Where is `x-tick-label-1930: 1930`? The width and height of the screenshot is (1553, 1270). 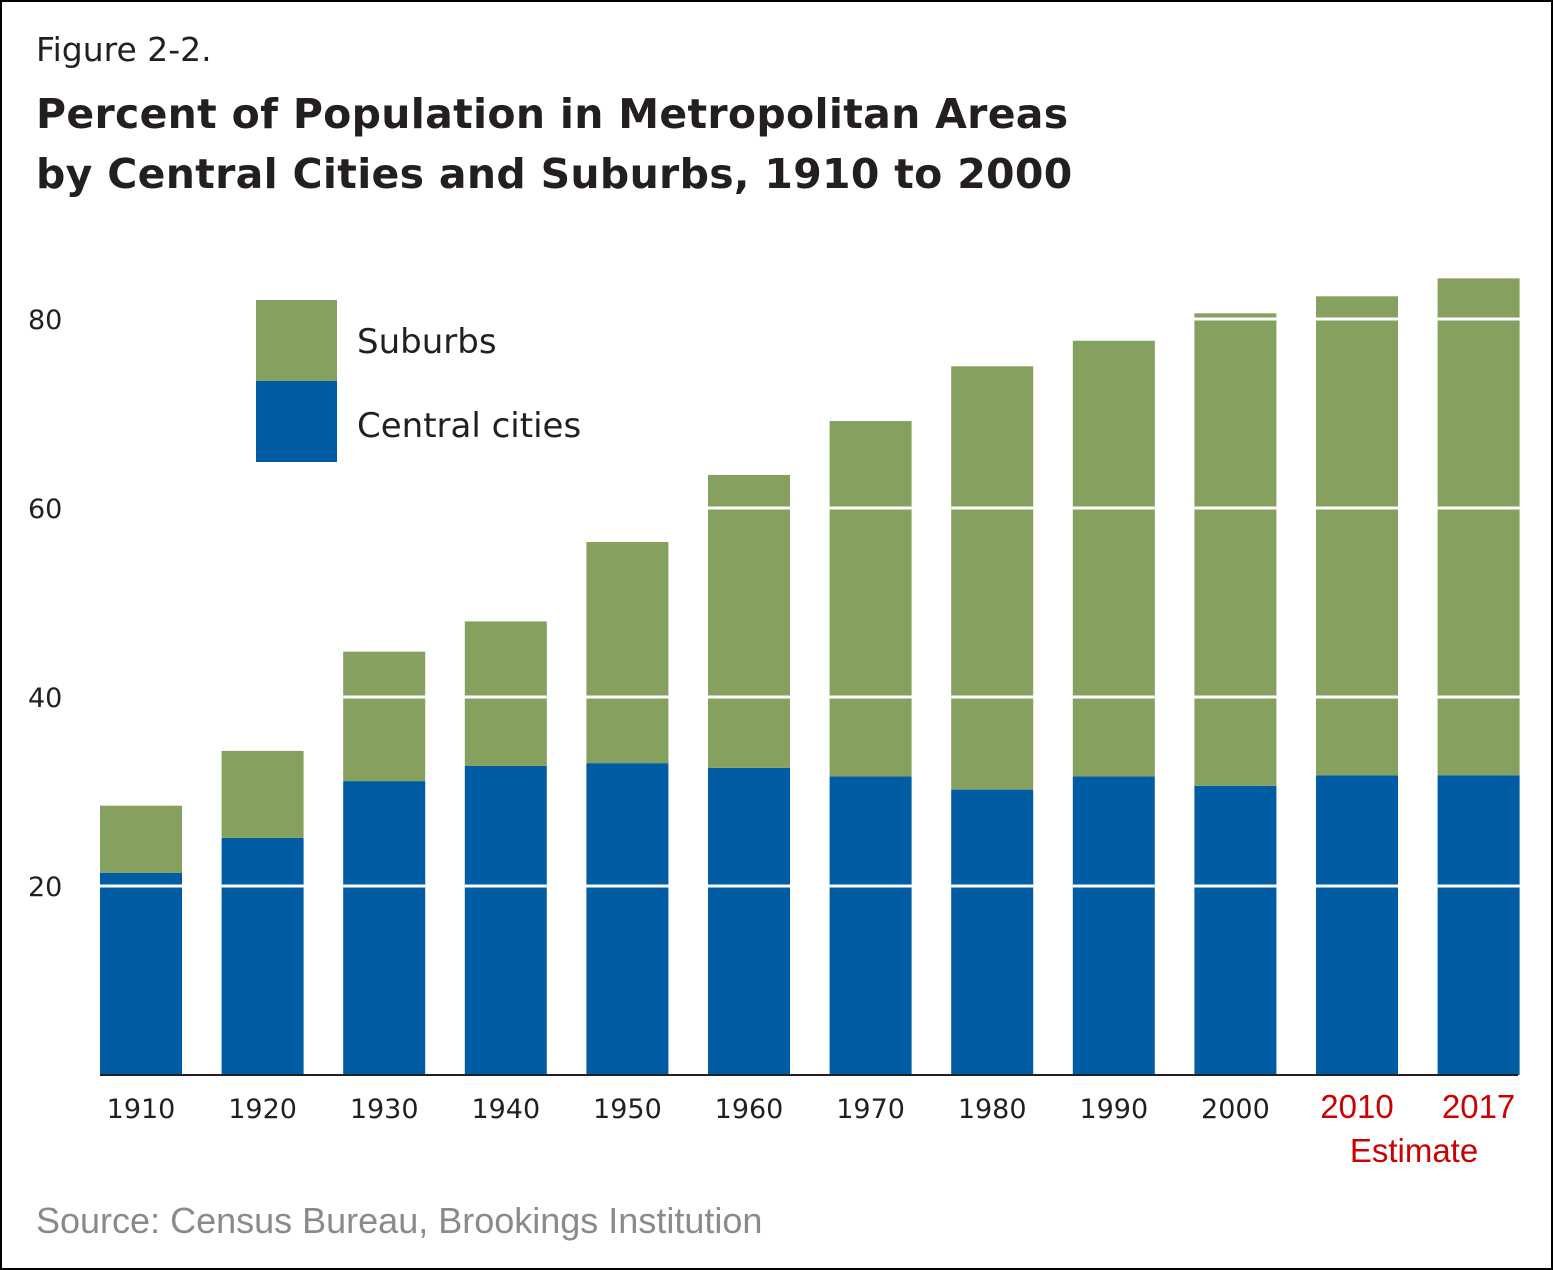 x-tick-label-1930: 1930 is located at coordinates (384, 1109).